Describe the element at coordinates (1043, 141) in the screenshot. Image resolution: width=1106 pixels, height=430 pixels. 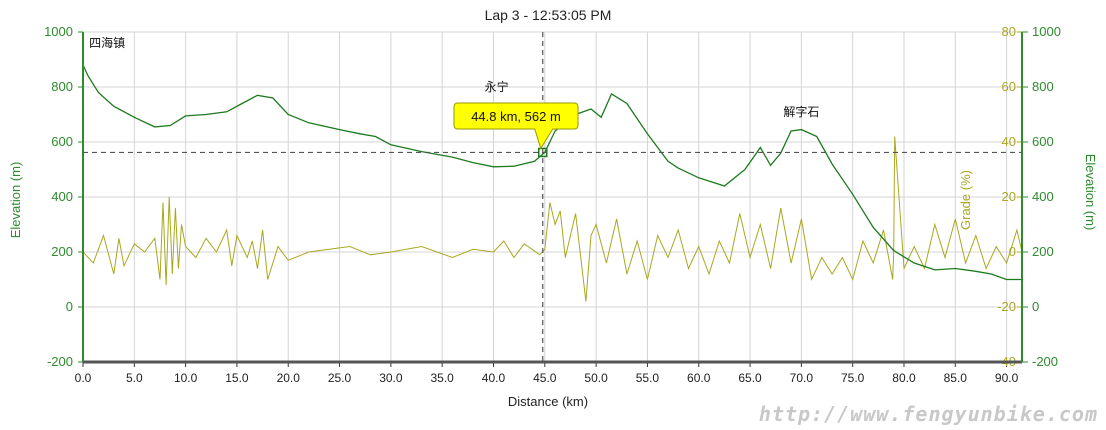
I see `right-tick-label: 600` at that location.